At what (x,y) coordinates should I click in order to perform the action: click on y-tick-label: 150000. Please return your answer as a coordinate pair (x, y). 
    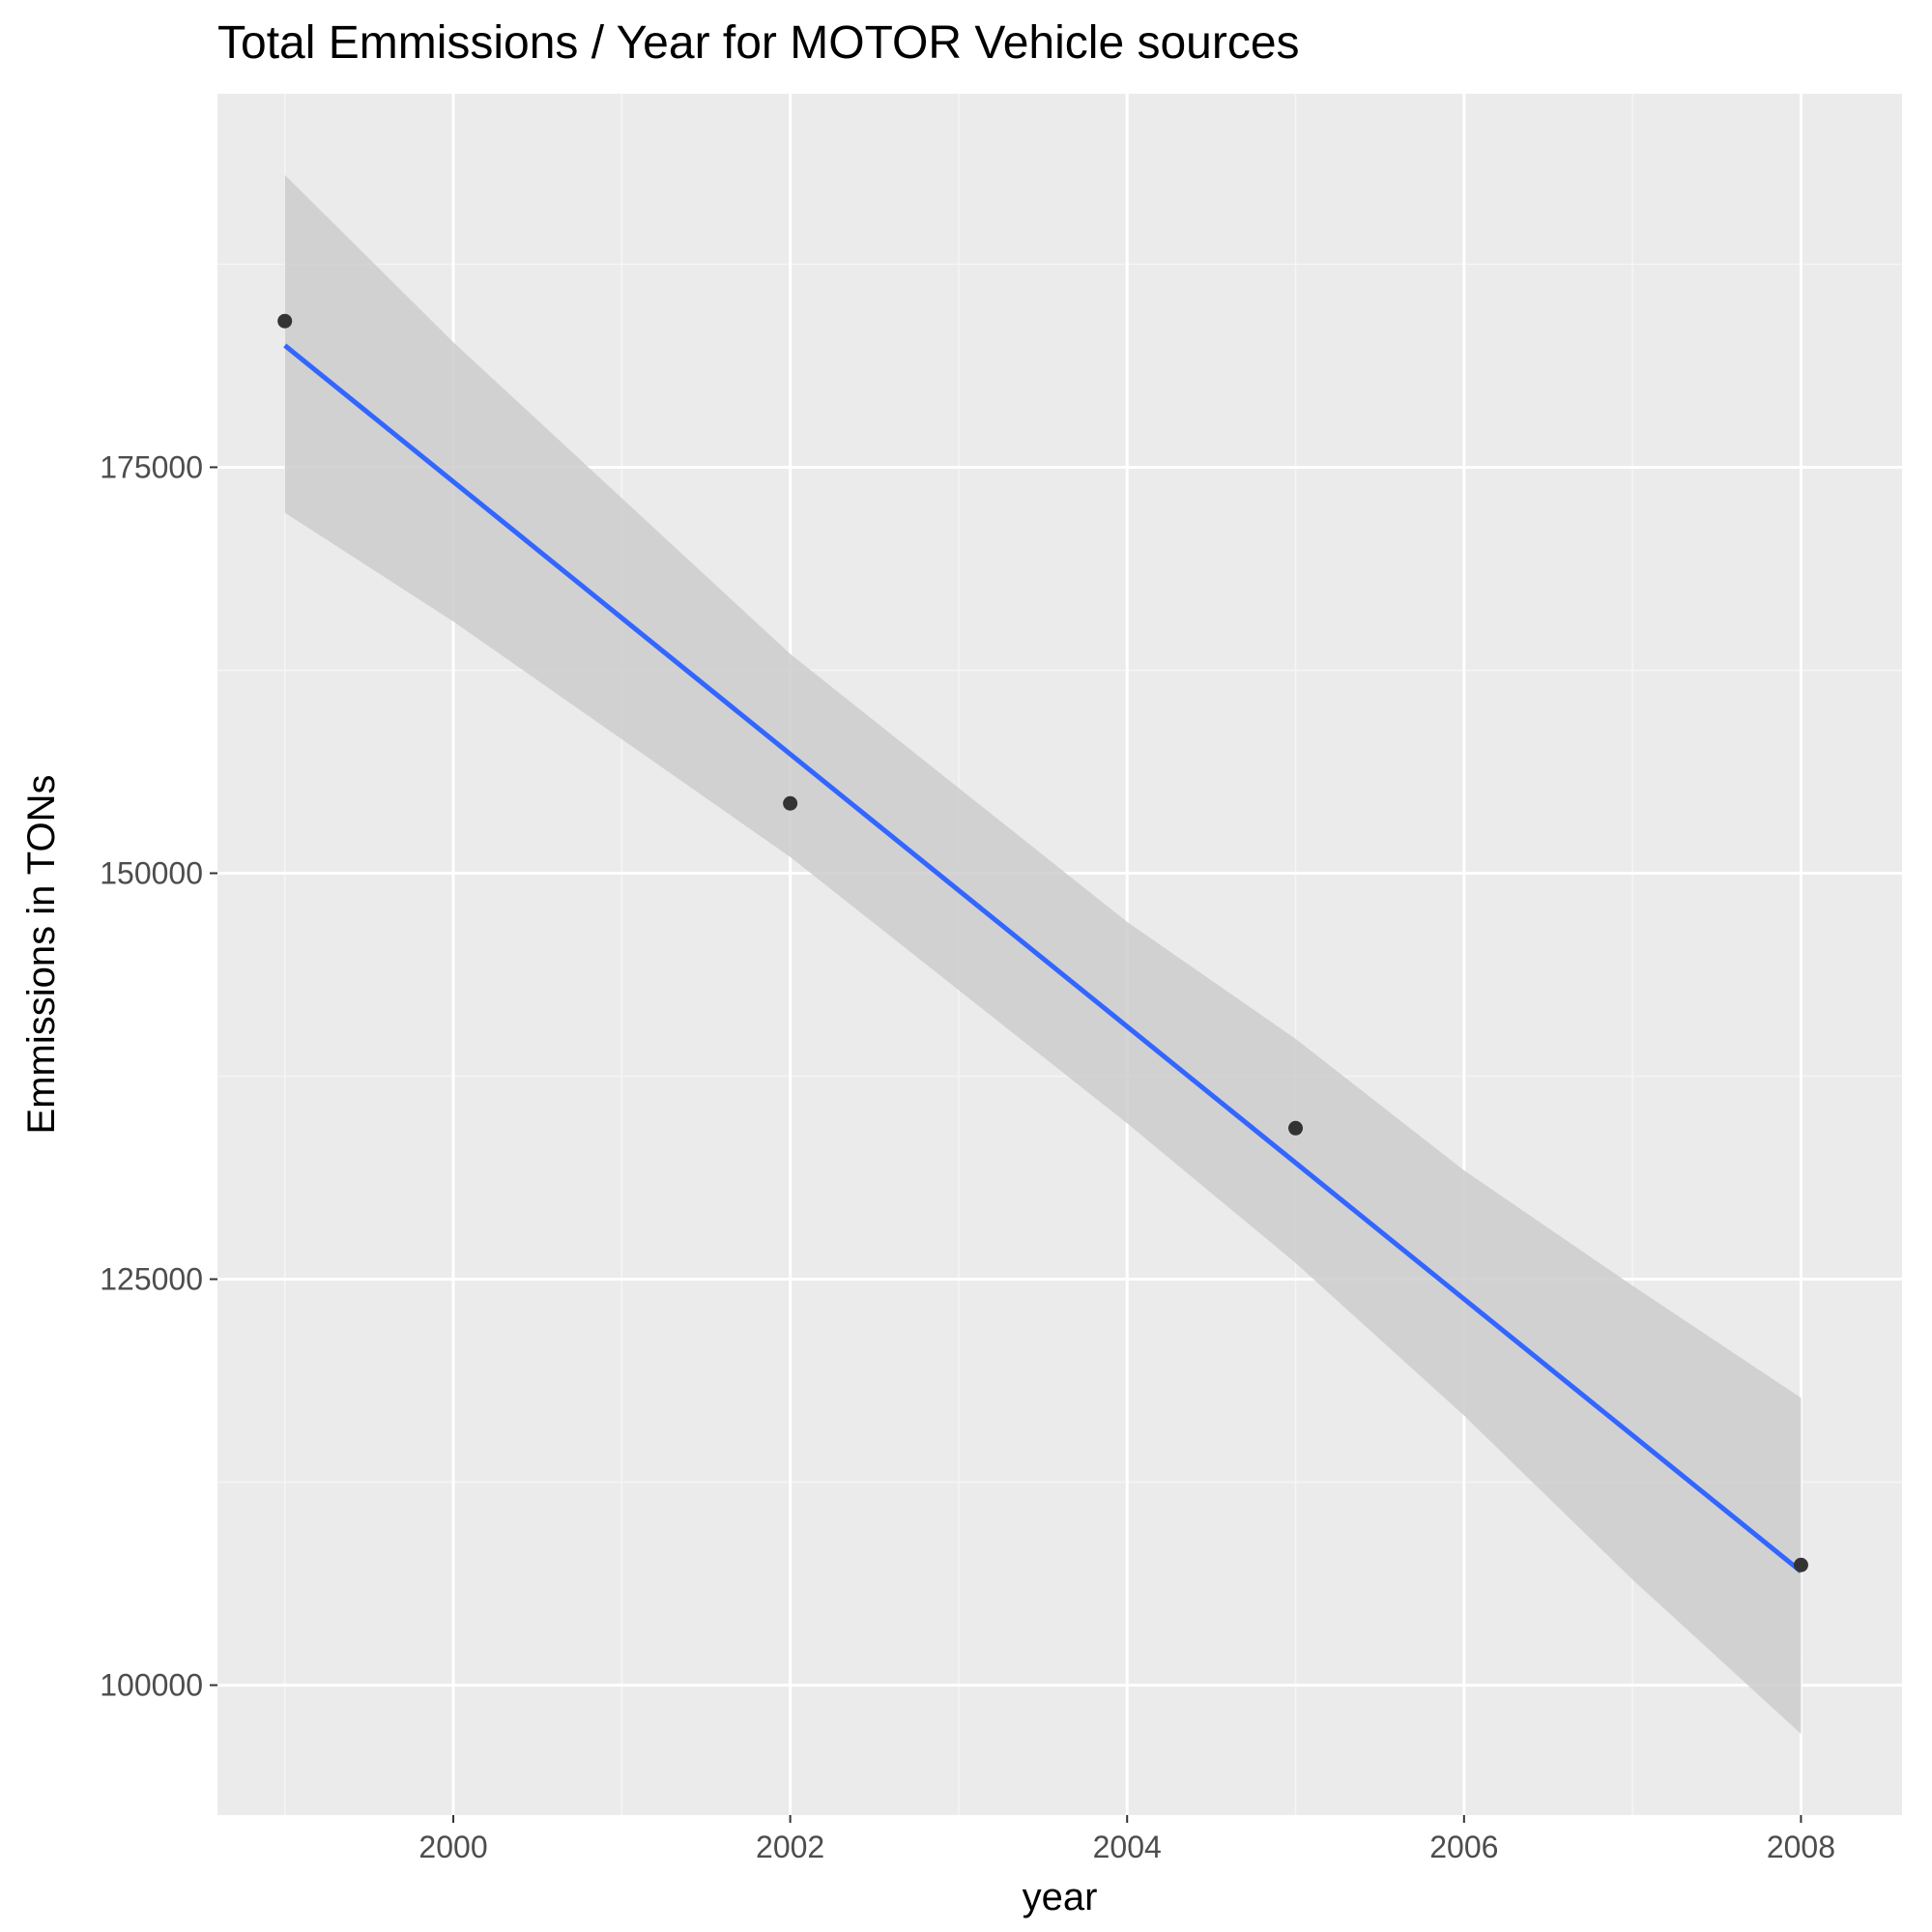
    Looking at the image, I should click on (151, 872).